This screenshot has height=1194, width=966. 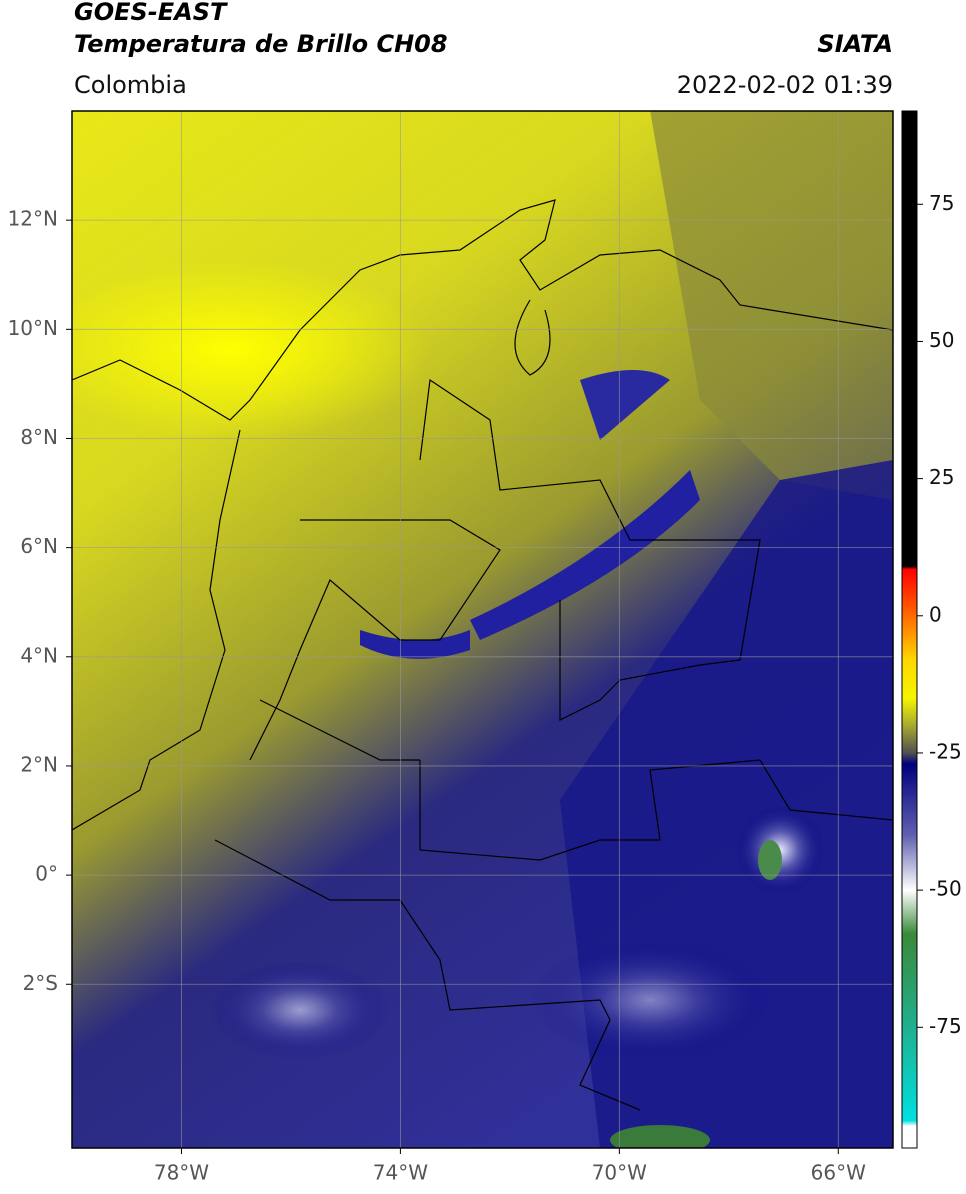 I want to click on subtitle: Temperatura de Brillo CH08, so click(x=261, y=44).